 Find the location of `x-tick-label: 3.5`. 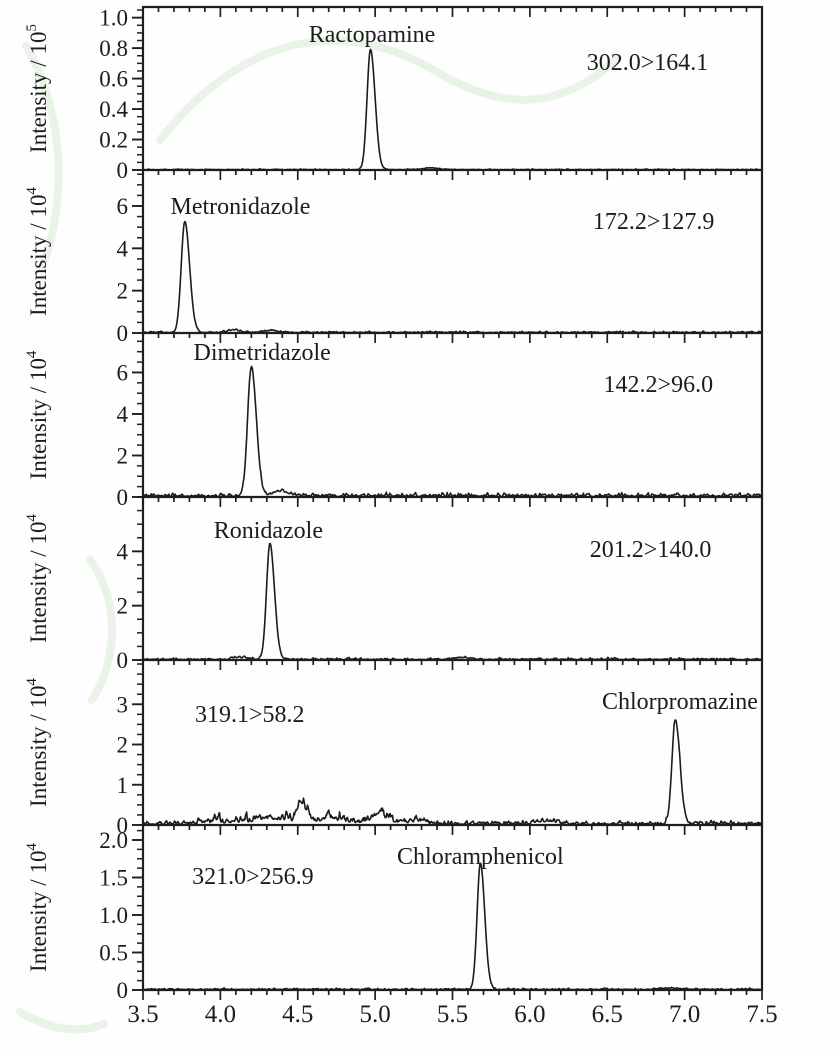

x-tick-label: 3.5 is located at coordinates (142, 1014).